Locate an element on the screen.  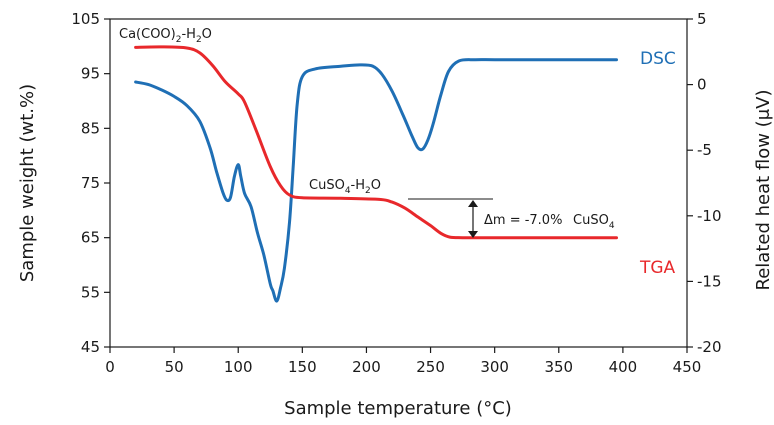
right-axis-title: Related heat flow (μV) is located at coordinates (763, 190).